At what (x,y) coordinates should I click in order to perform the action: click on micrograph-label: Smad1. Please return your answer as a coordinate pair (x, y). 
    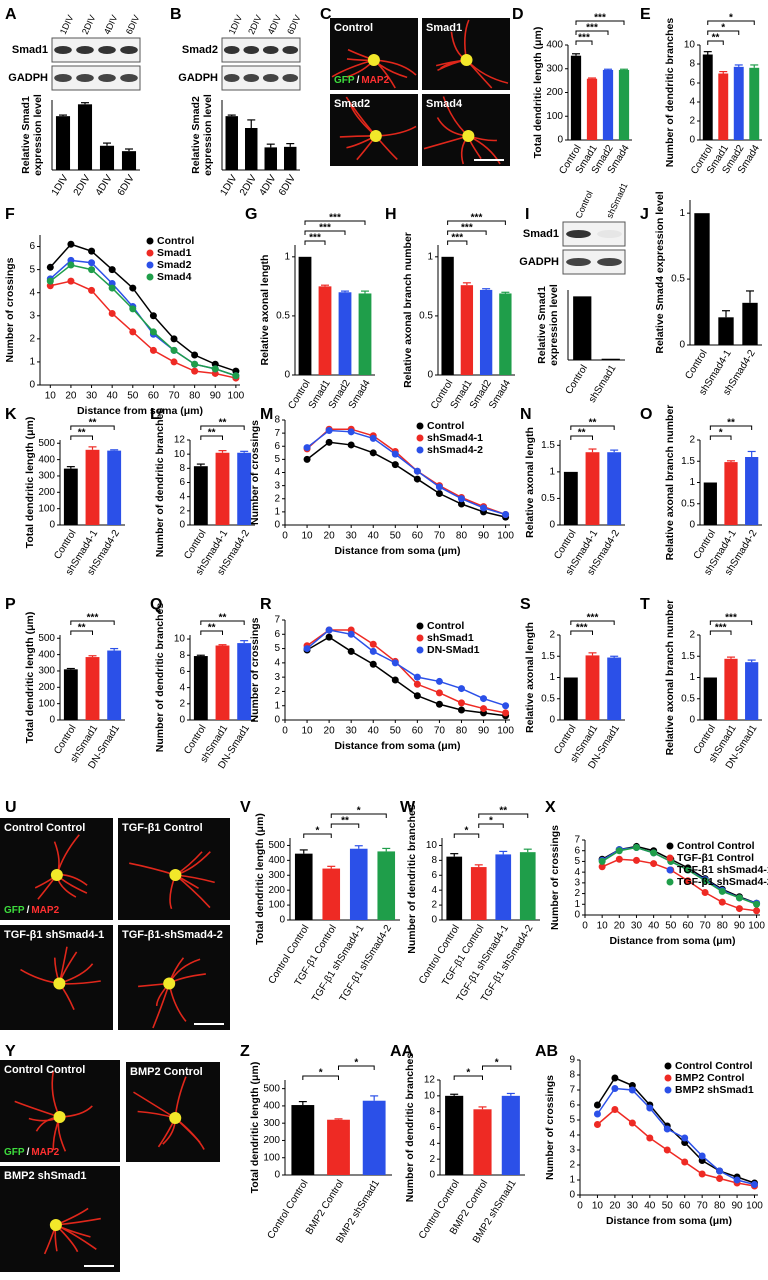
    Looking at the image, I should click on (444, 28).